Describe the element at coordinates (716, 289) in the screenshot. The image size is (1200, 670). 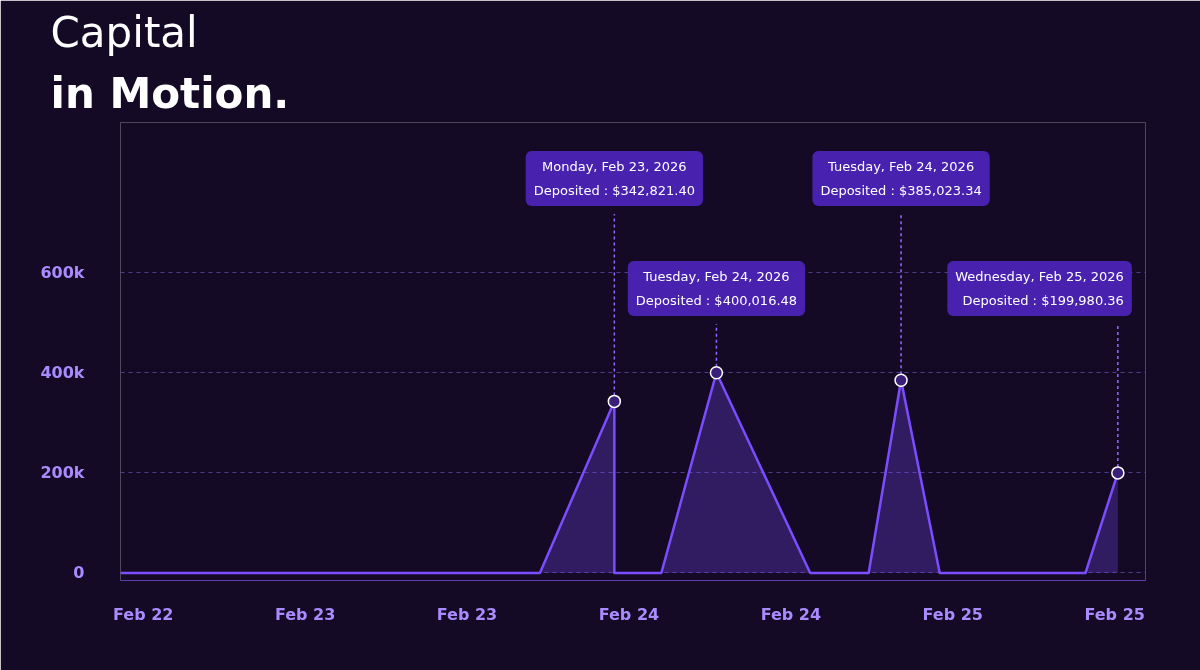
I see `annotation: Tuesday, Feb 24, 2026 Deposited : $400,016.48` at that location.